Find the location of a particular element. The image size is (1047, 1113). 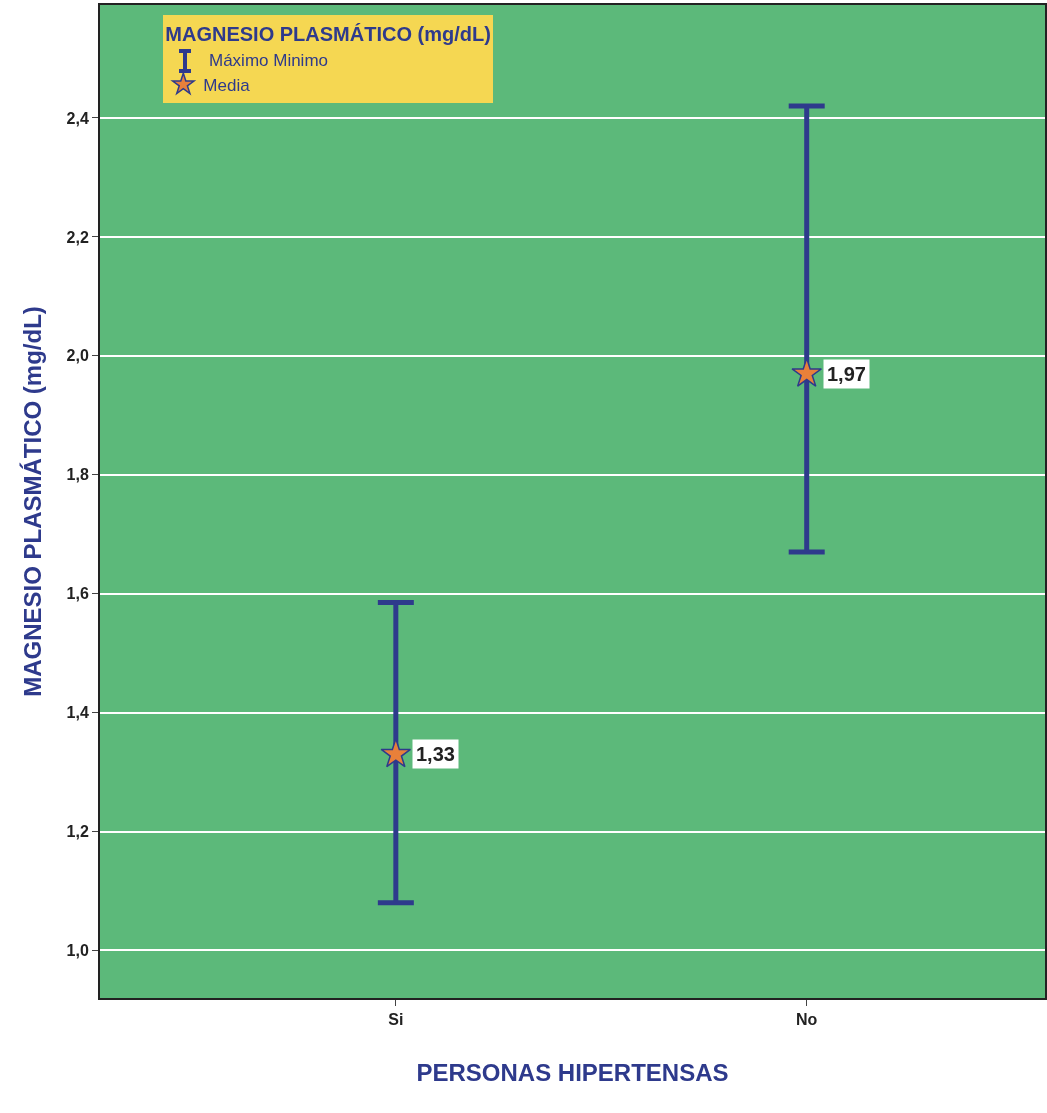

y-tick-label: 2,4 is located at coordinates (77, 118).